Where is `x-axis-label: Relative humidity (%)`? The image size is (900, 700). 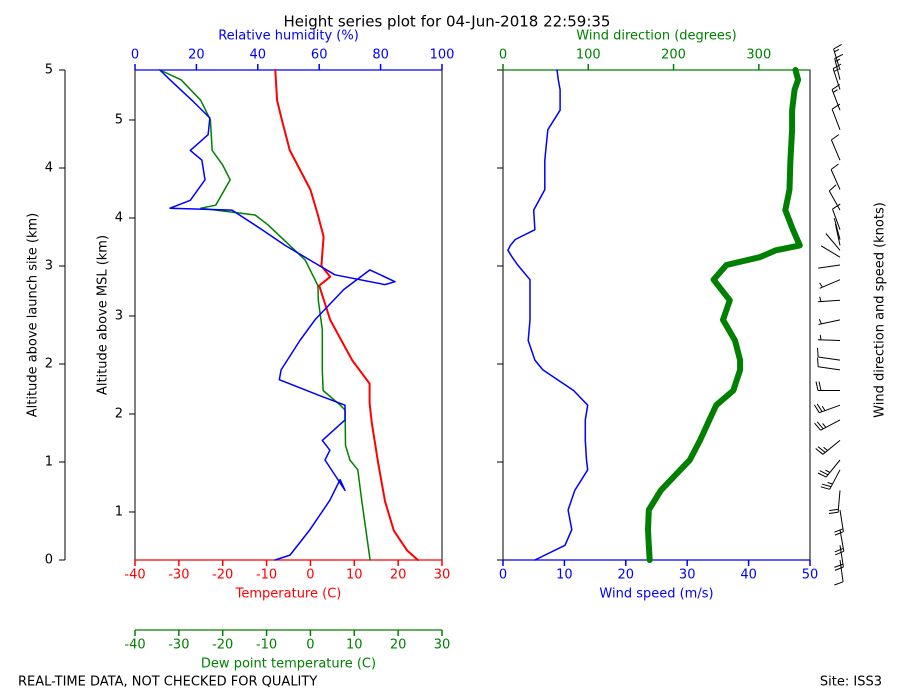
x-axis-label: Relative humidity (%) is located at coordinates (288, 36).